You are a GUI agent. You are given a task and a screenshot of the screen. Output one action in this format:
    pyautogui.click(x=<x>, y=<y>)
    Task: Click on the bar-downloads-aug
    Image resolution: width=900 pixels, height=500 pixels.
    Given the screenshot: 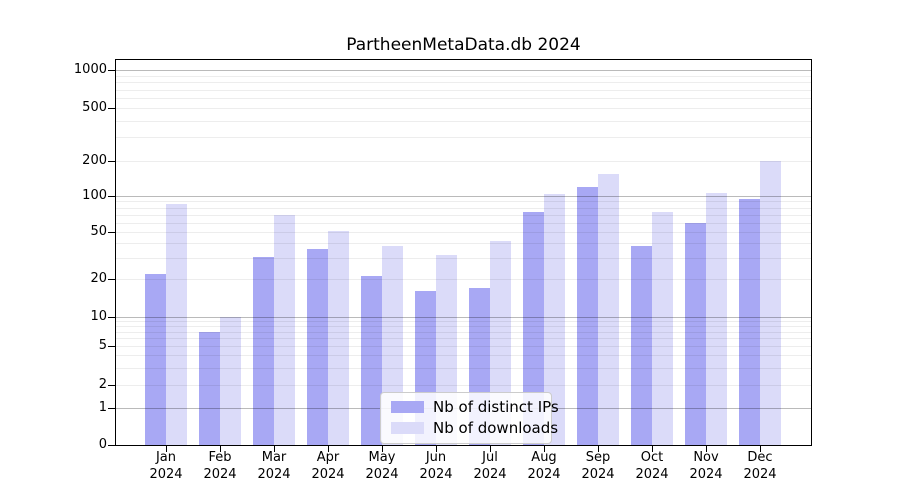 What is the action you would take?
    pyautogui.click(x=554, y=319)
    